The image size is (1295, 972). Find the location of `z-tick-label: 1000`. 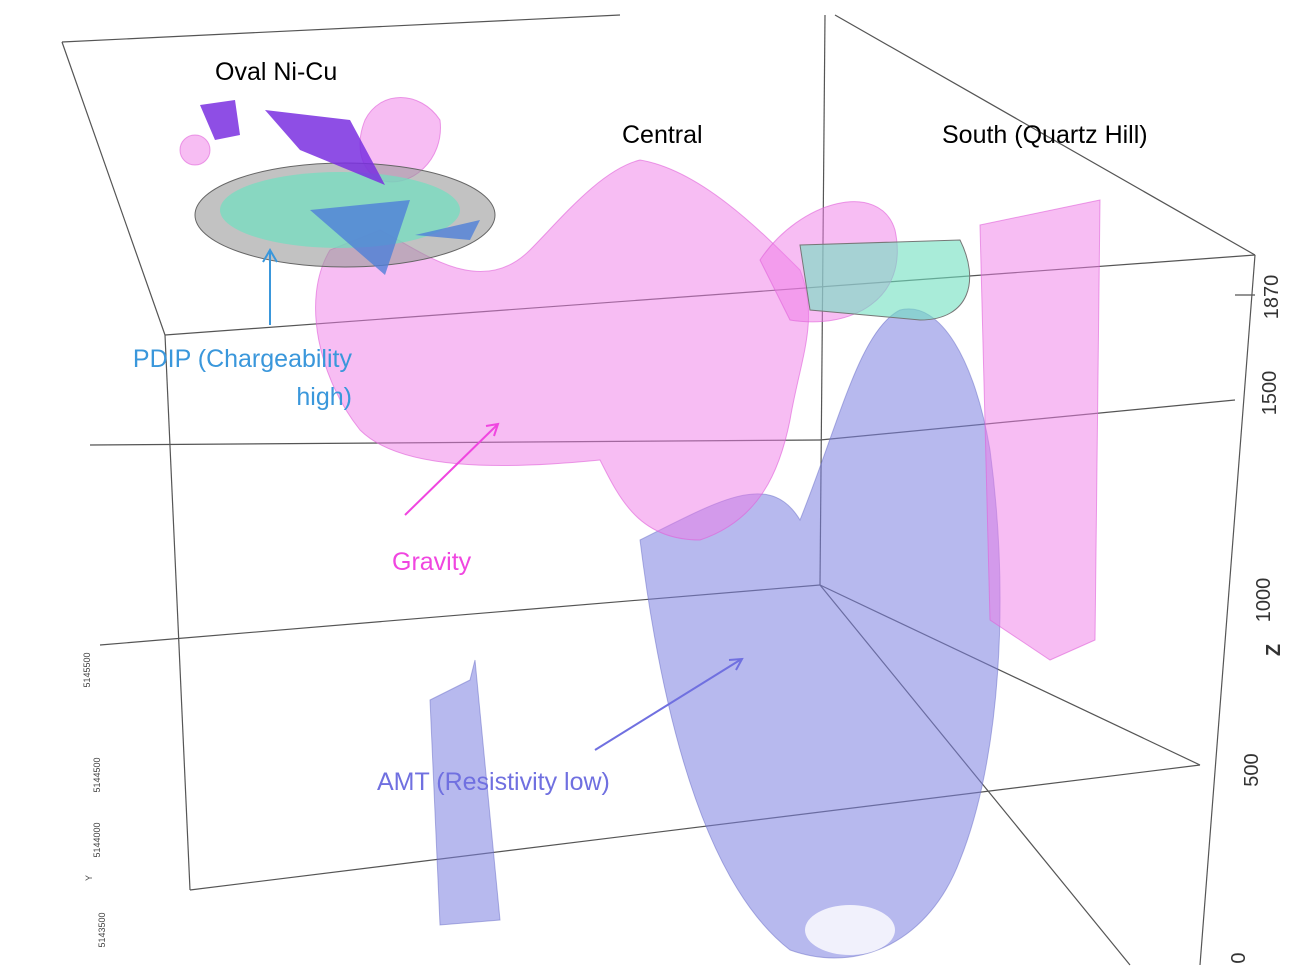

z-tick-label: 1000 is located at coordinates (1264, 600).